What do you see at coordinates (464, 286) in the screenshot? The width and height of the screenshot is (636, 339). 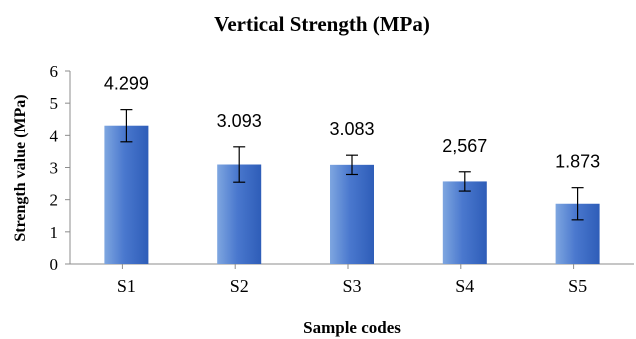 I see `x-tick-label: S4` at bounding box center [464, 286].